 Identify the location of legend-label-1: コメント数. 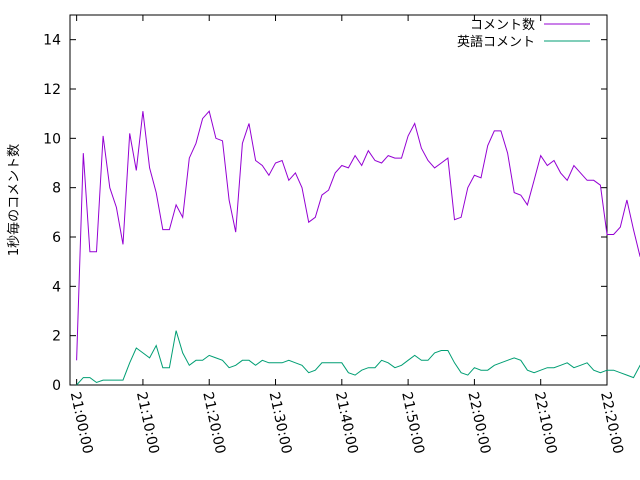
(502, 25).